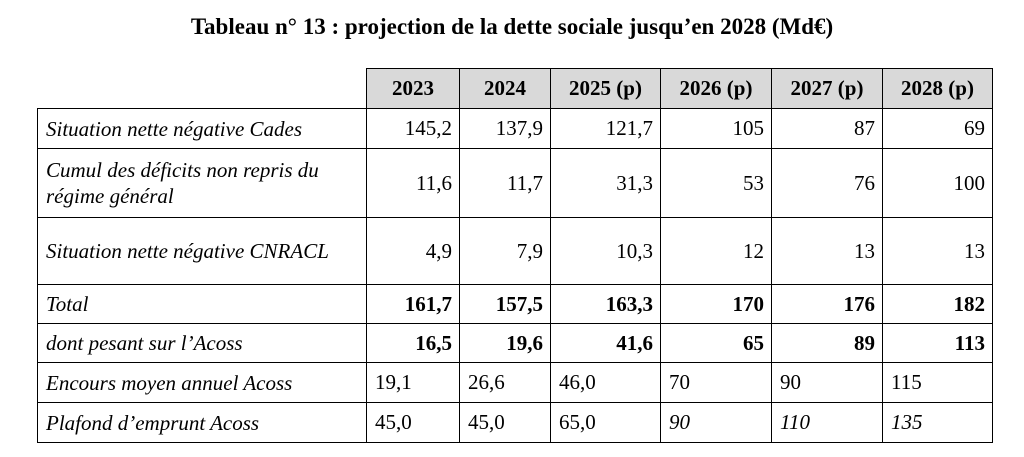 Image resolution: width=1024 pixels, height=457 pixels. What do you see at coordinates (202, 304) in the screenshot?
I see `row-label-total: Total` at bounding box center [202, 304].